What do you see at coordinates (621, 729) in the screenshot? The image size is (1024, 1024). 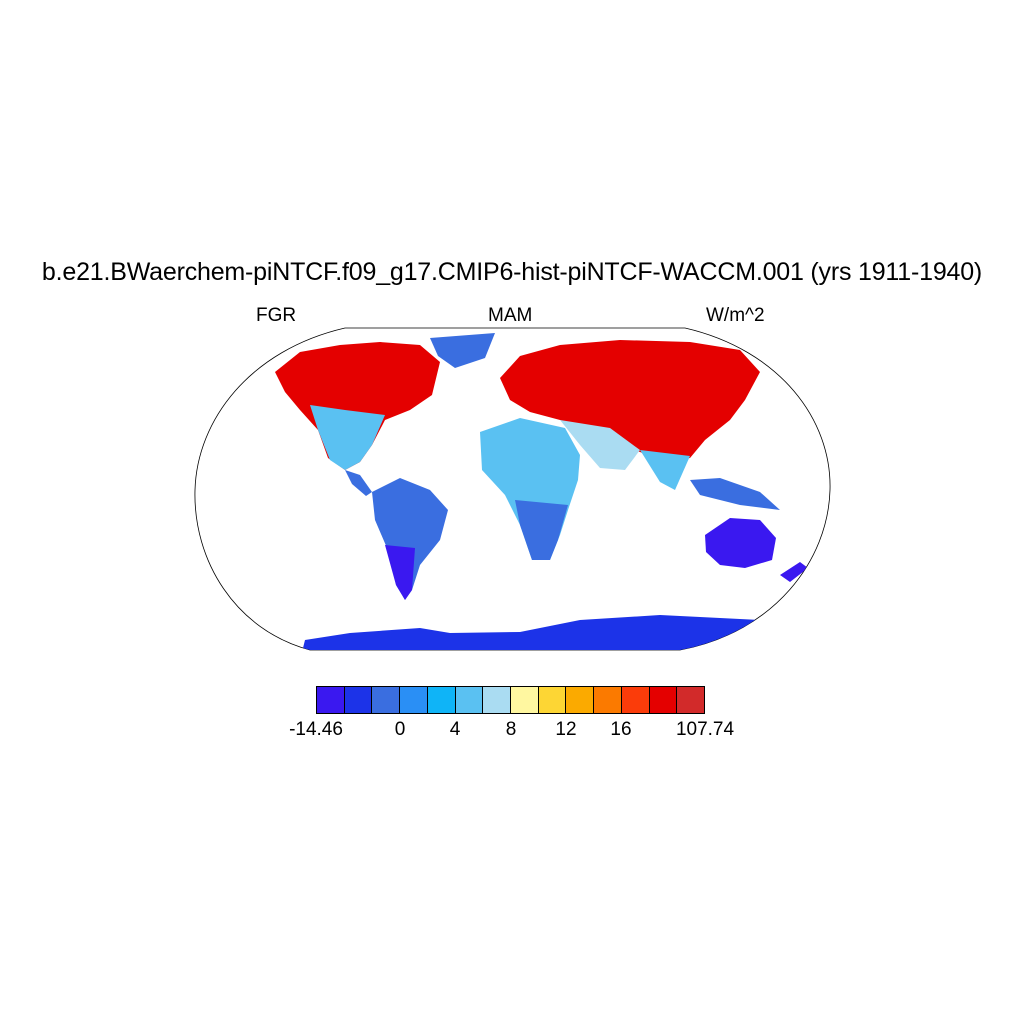 I see `colorbar-tick-label: 16` at bounding box center [621, 729].